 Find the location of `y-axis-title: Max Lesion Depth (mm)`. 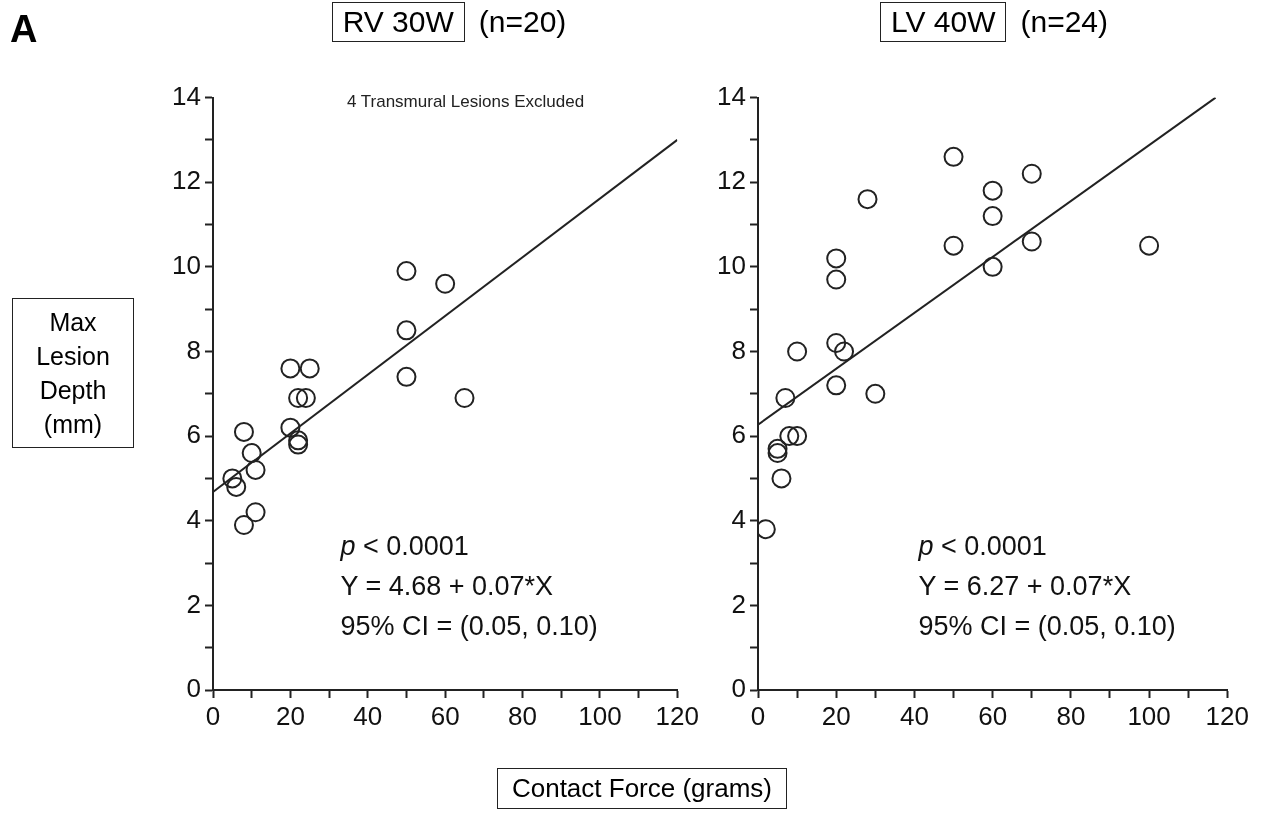

y-axis-title: Max Lesion Depth (mm) is located at coordinates (73, 373).